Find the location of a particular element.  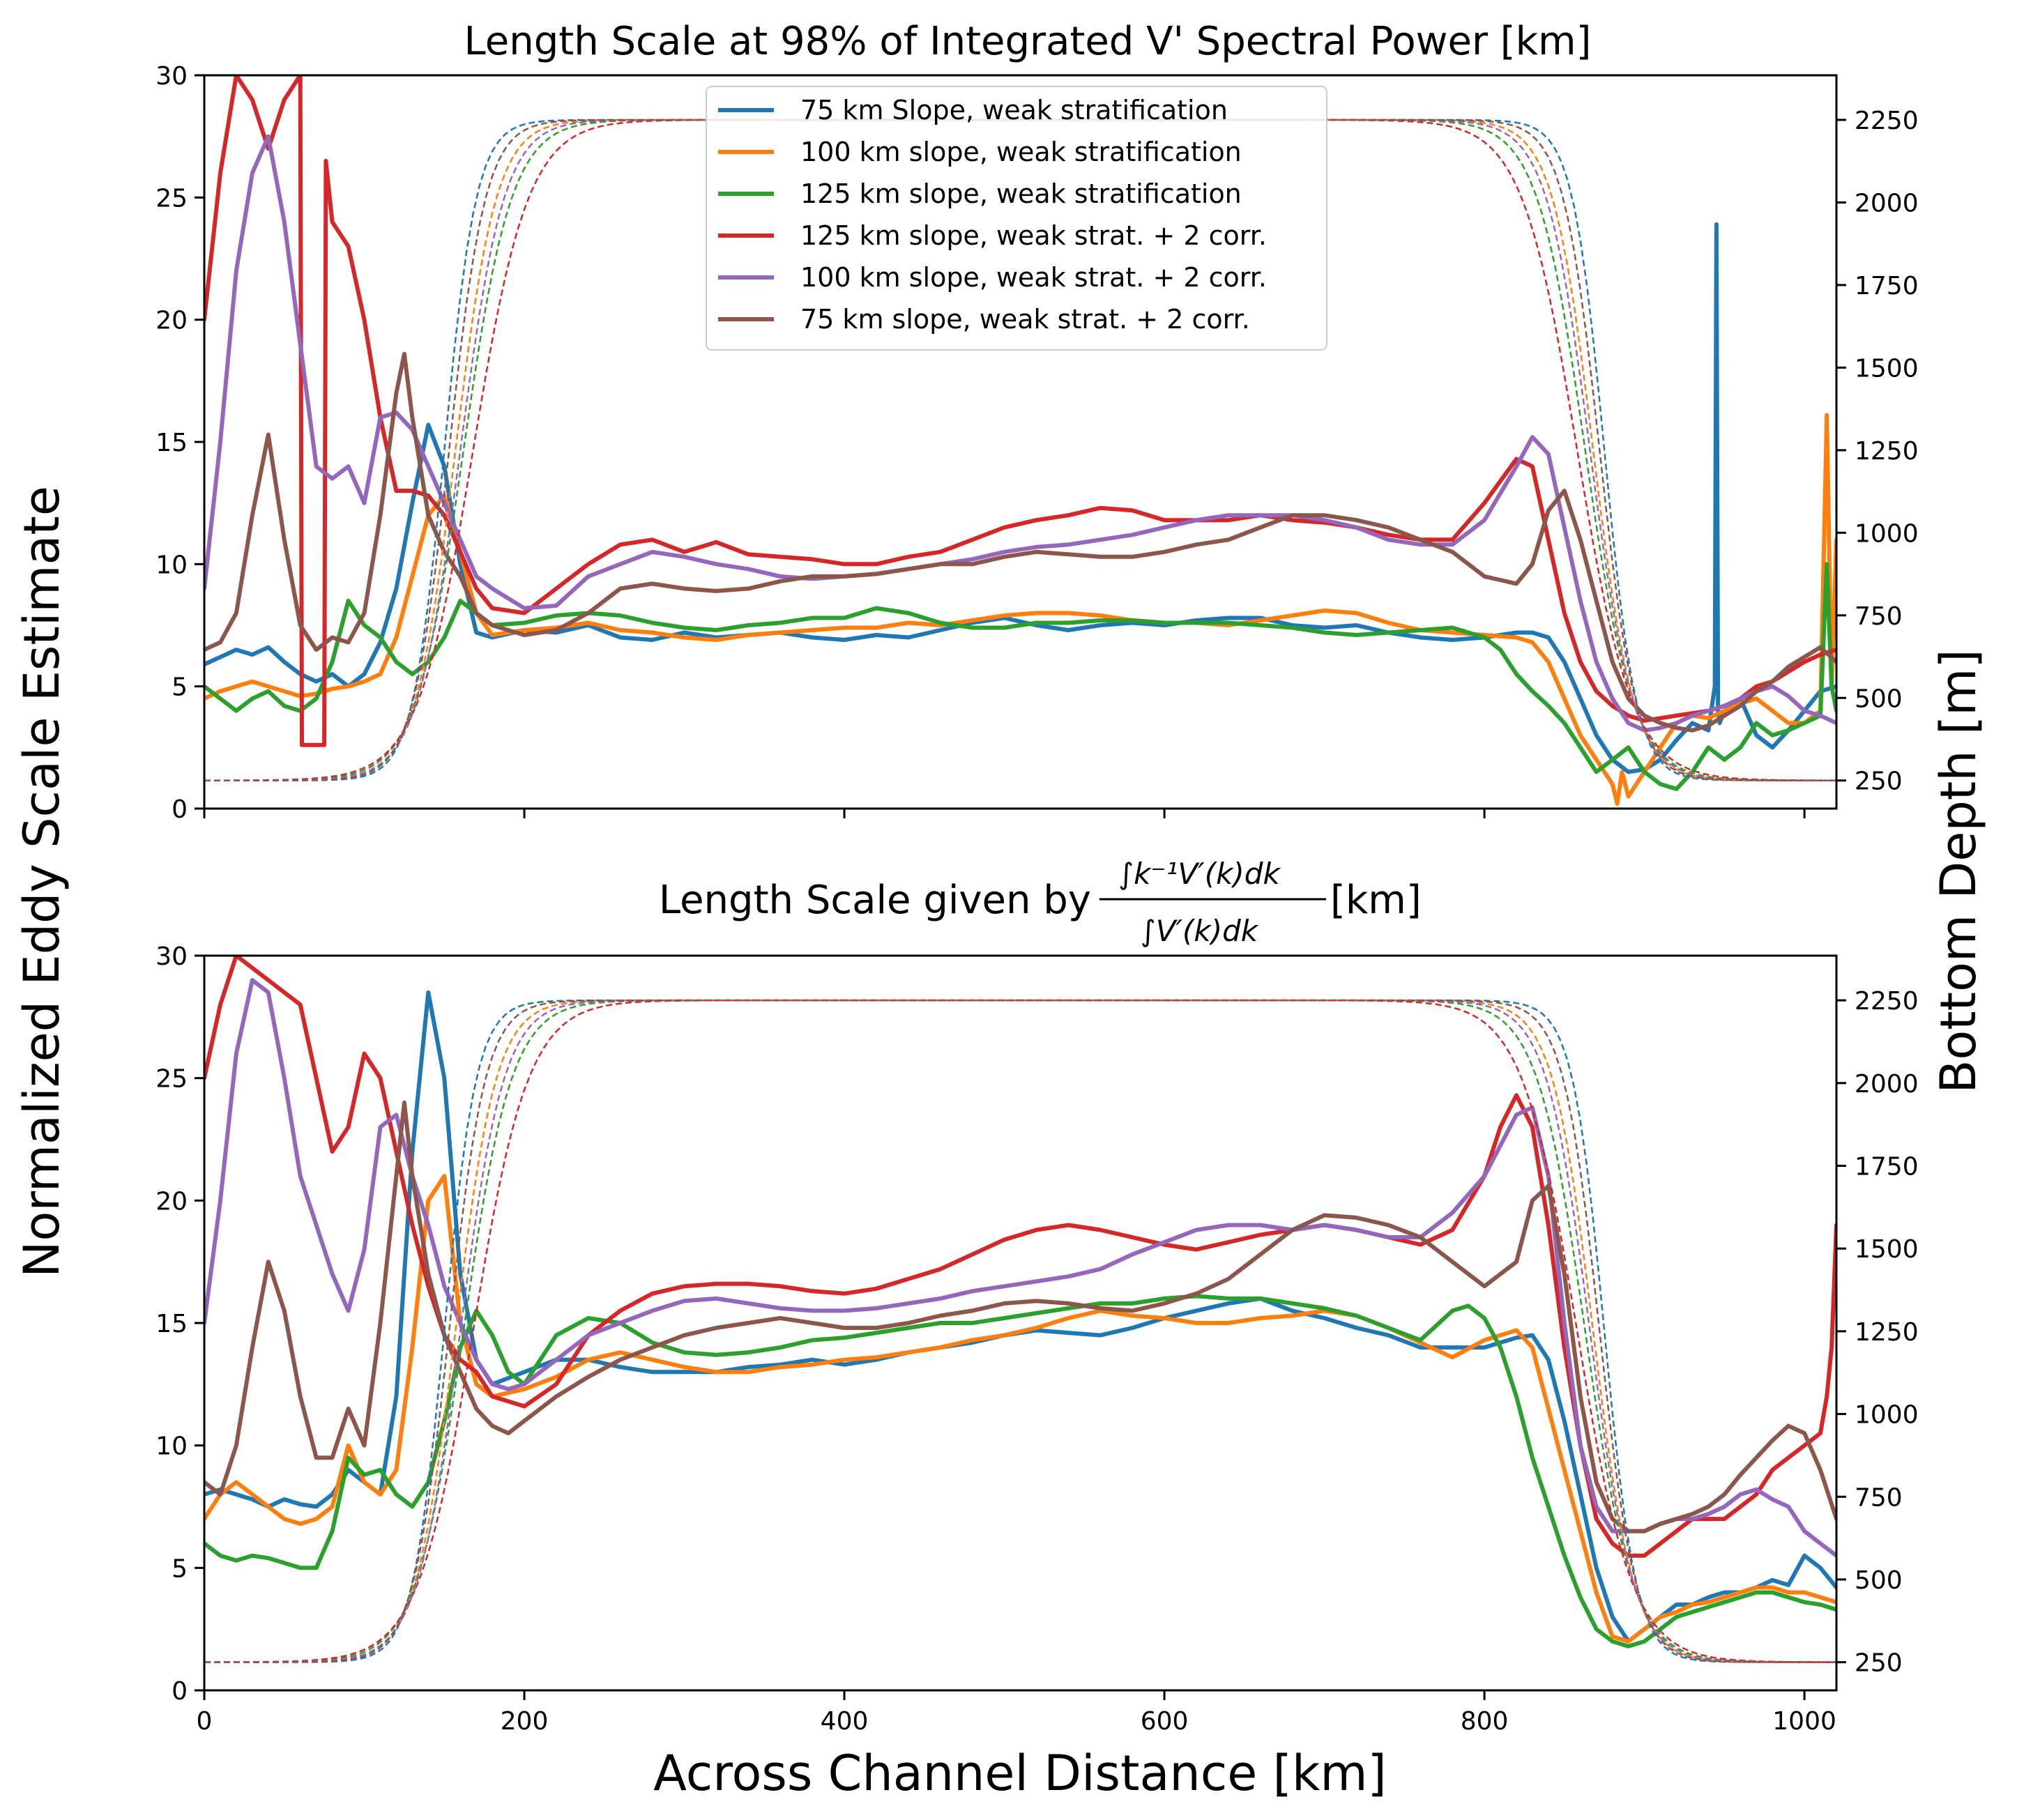

bottom-y2-tick-label: 1750 is located at coordinates (1887, 1166).